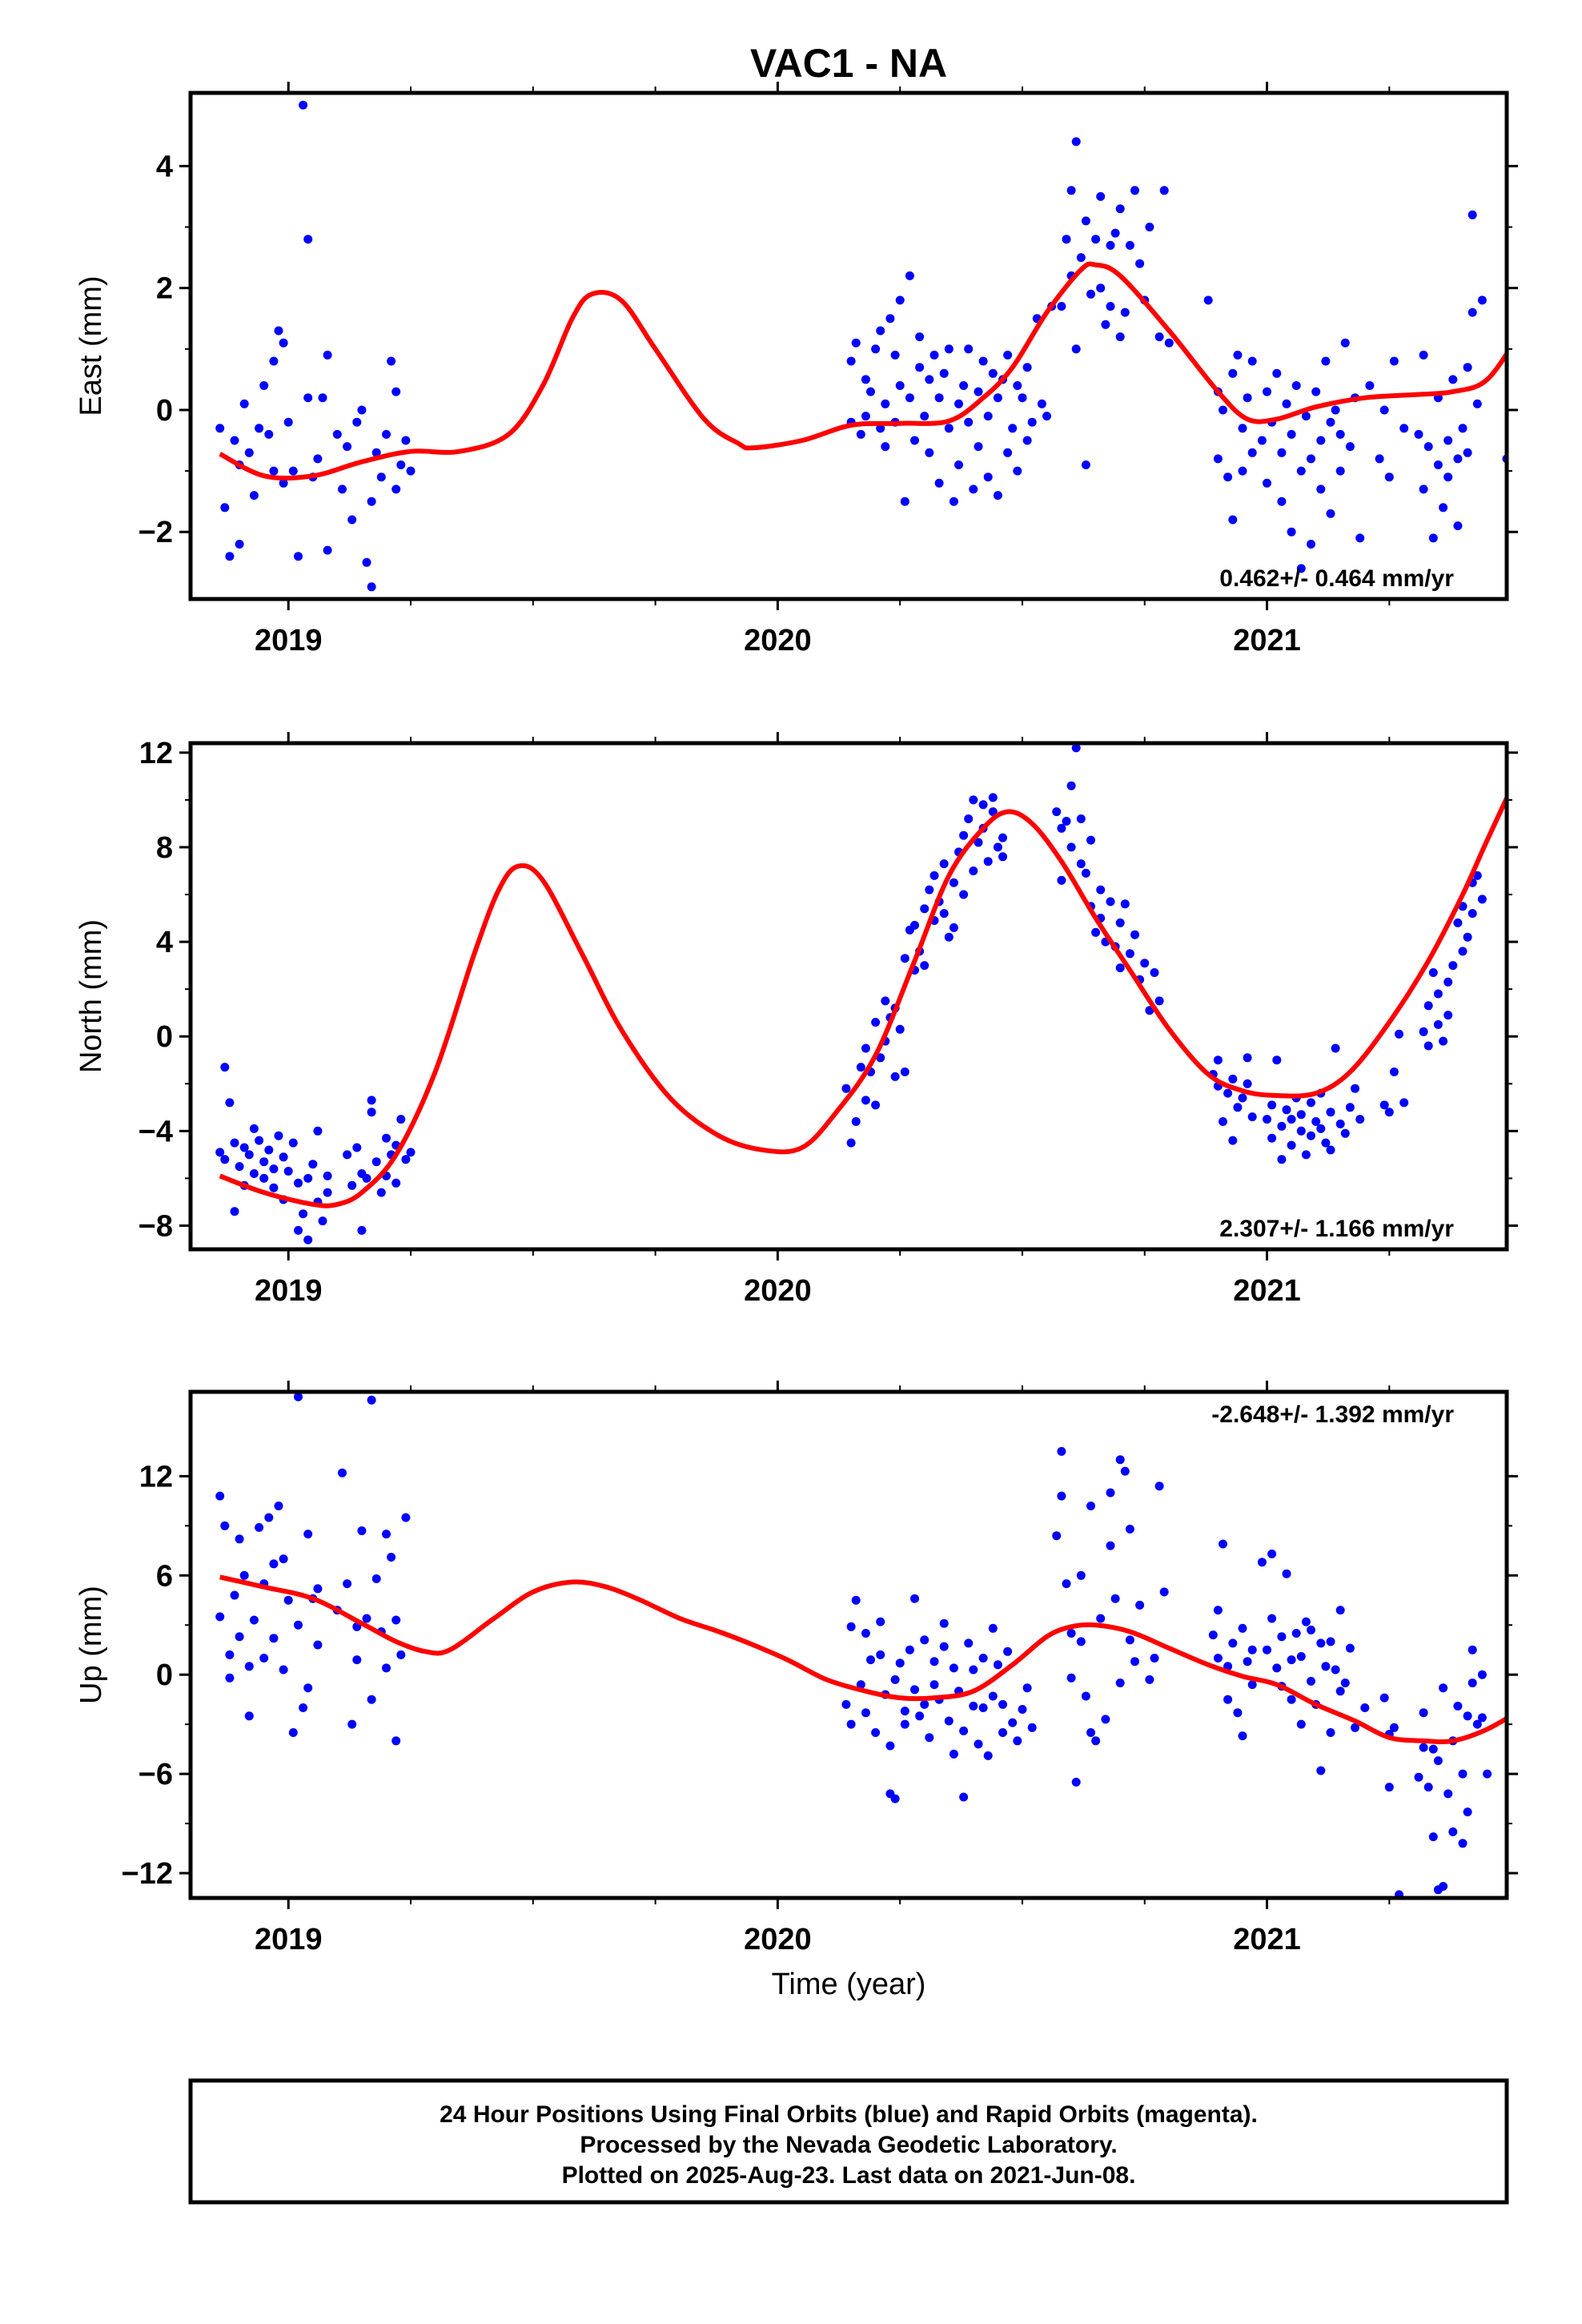 This screenshot has height=2324, width=1582. What do you see at coordinates (848, 63) in the screenshot?
I see `chart-title: VAC1 - NA` at bounding box center [848, 63].